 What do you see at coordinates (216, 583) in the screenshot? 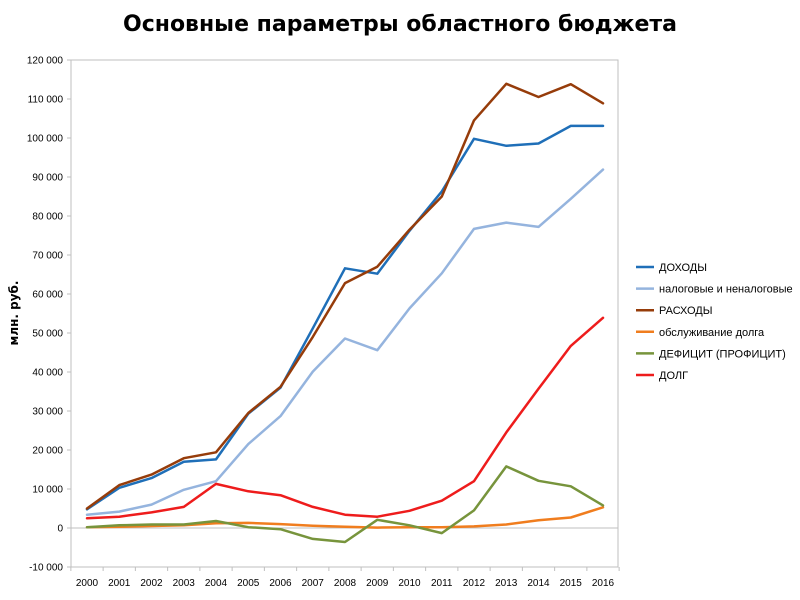
I see `x-tick-label: 2004` at bounding box center [216, 583].